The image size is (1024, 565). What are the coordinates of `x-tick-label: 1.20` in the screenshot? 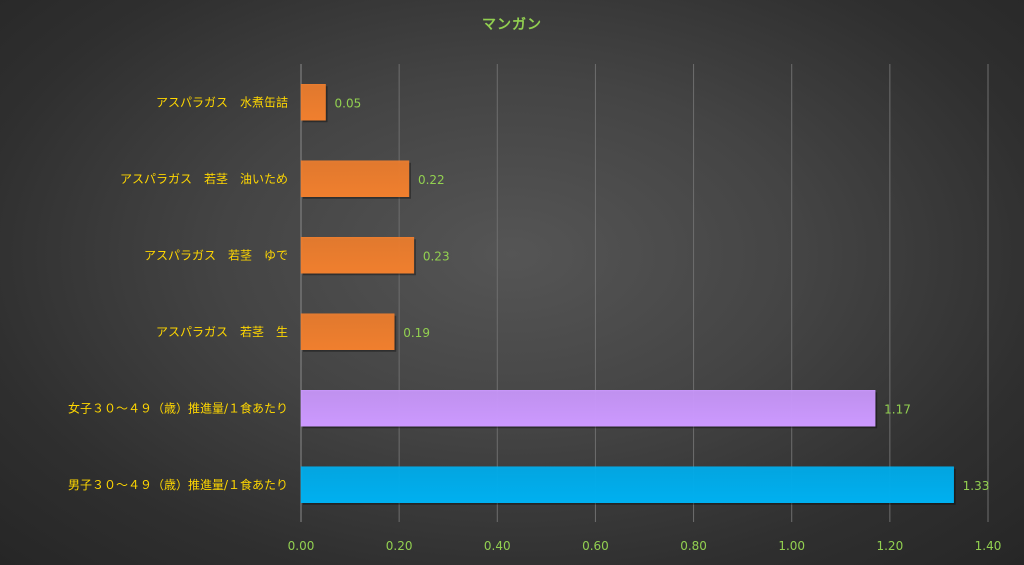 It's located at (889, 546).